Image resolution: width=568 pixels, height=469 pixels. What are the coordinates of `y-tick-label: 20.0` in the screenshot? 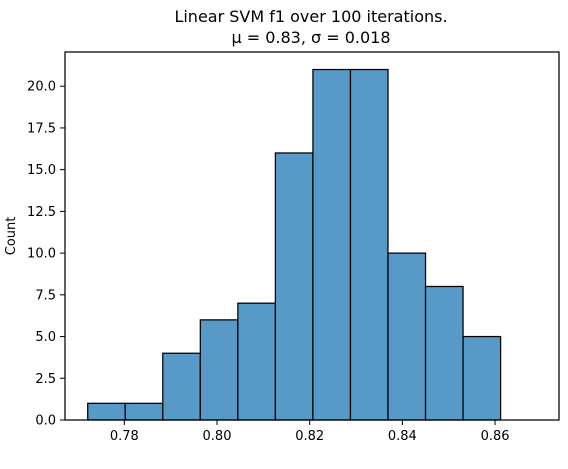 It's located at (41, 87).